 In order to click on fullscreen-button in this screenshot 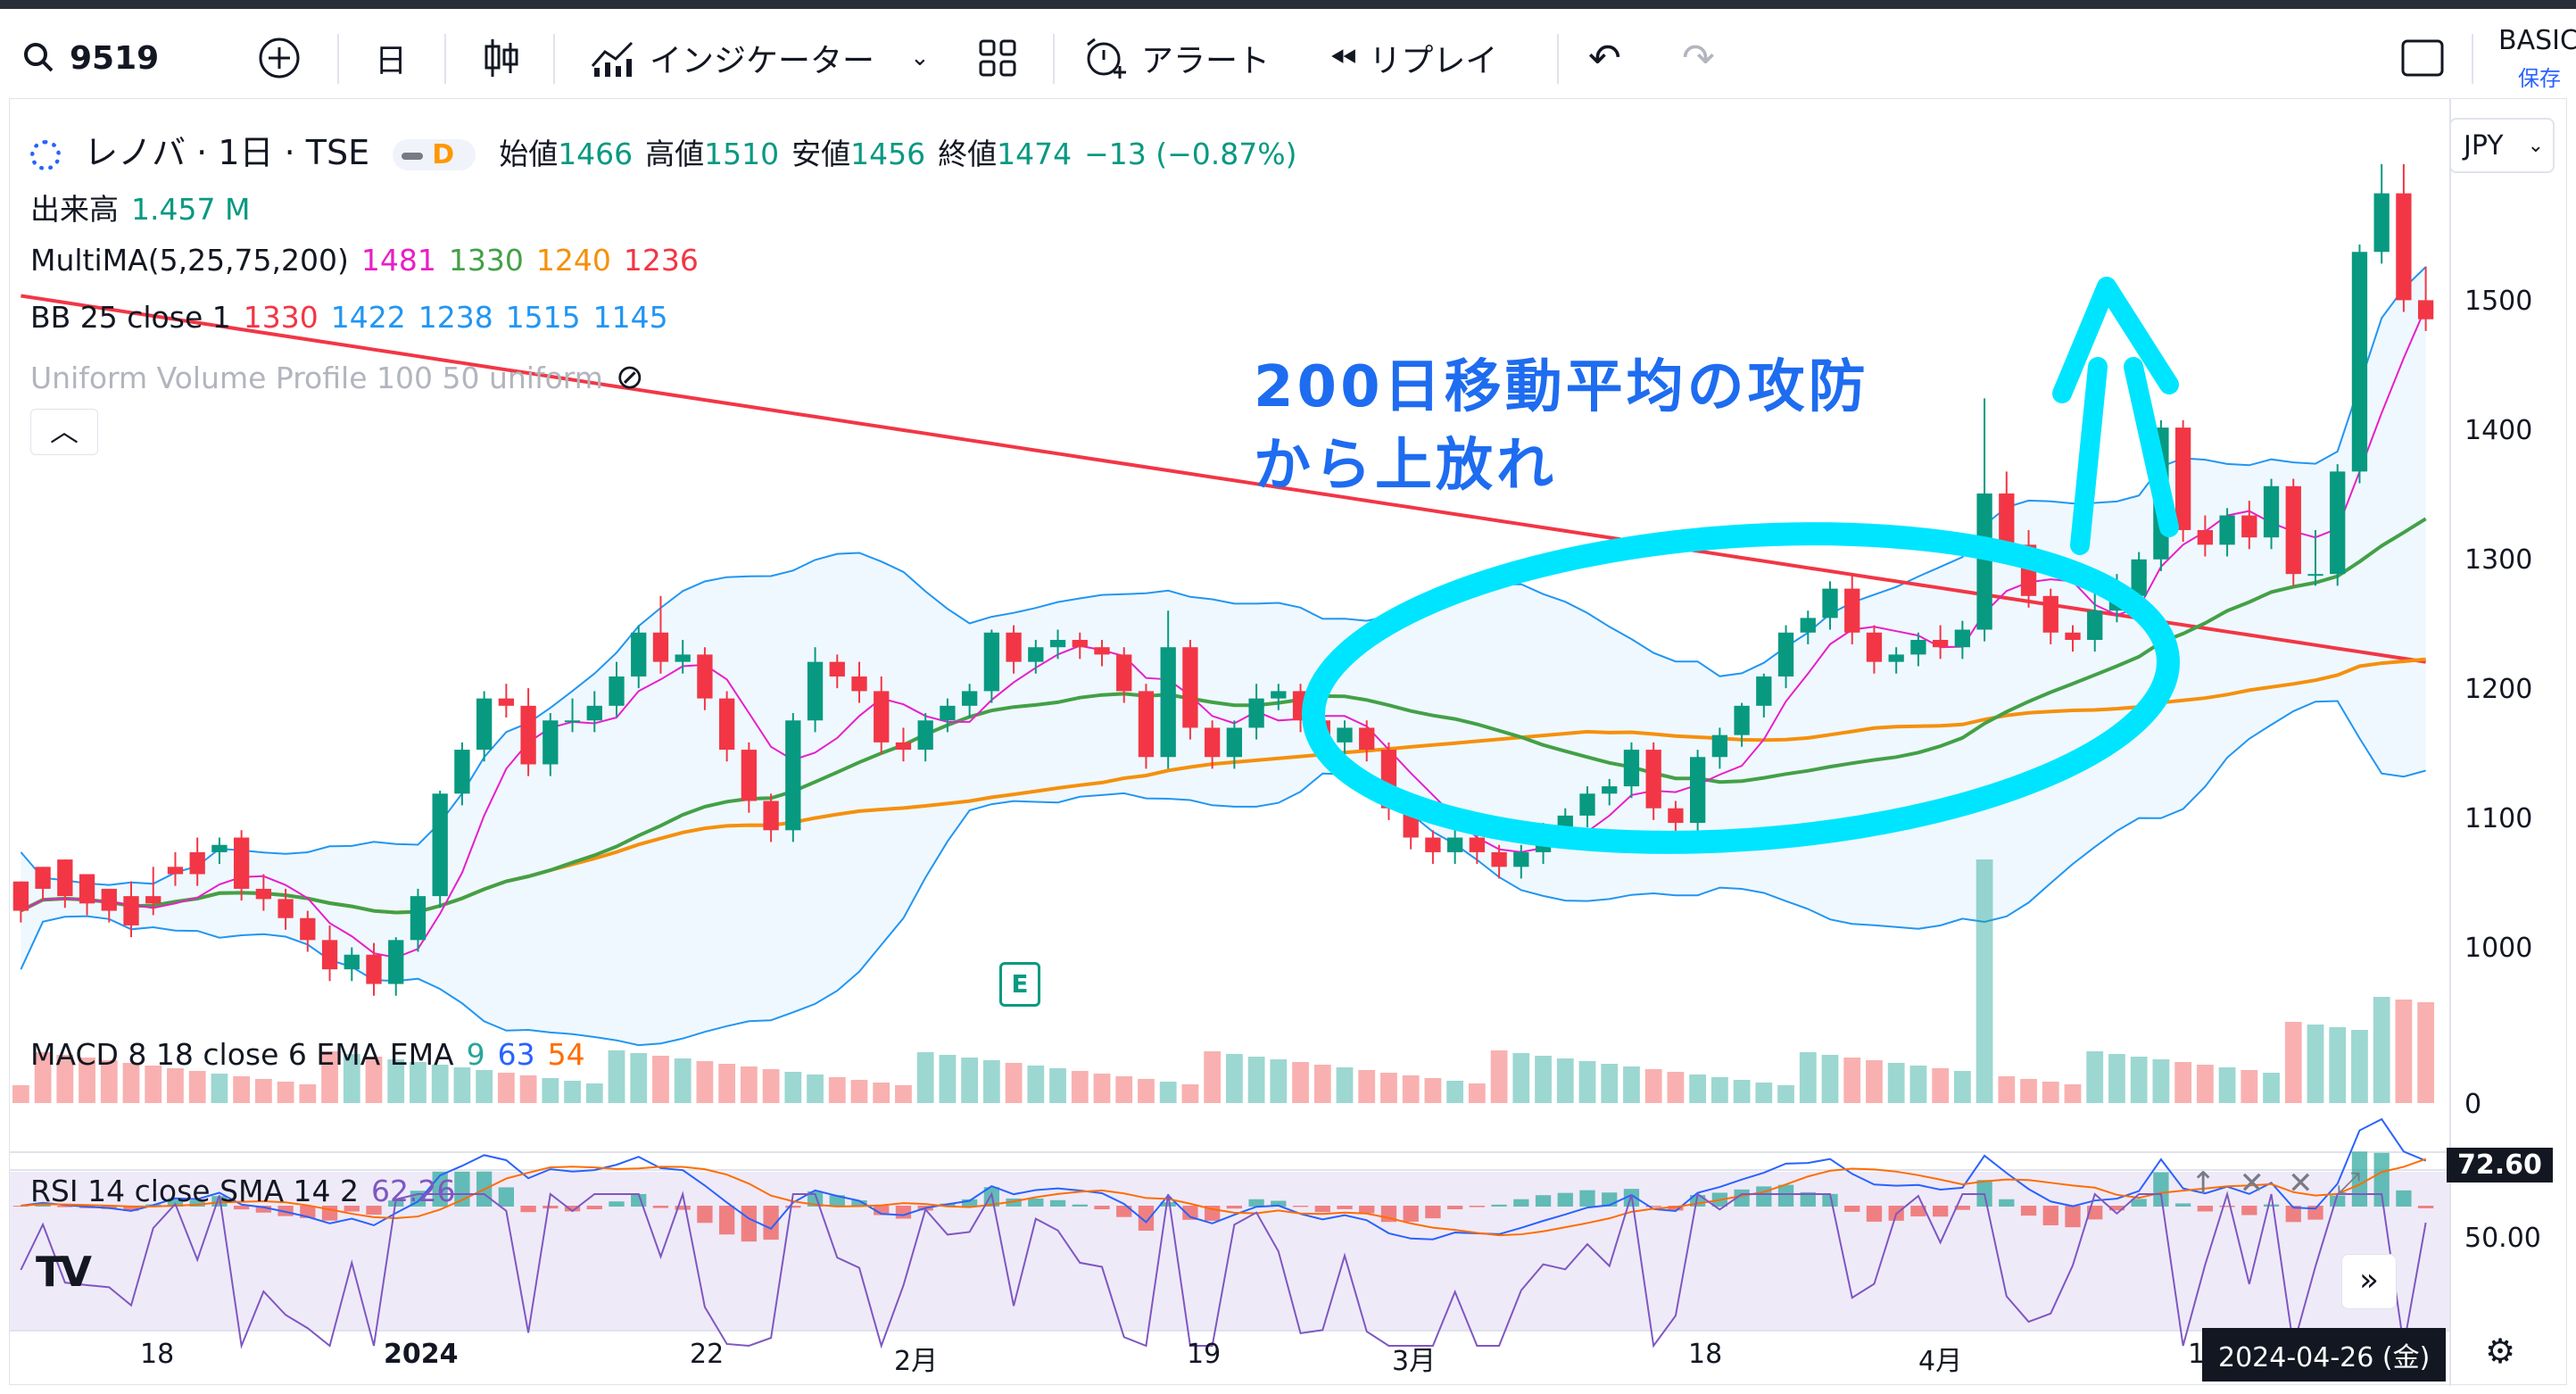, I will do `click(2422, 58)`.